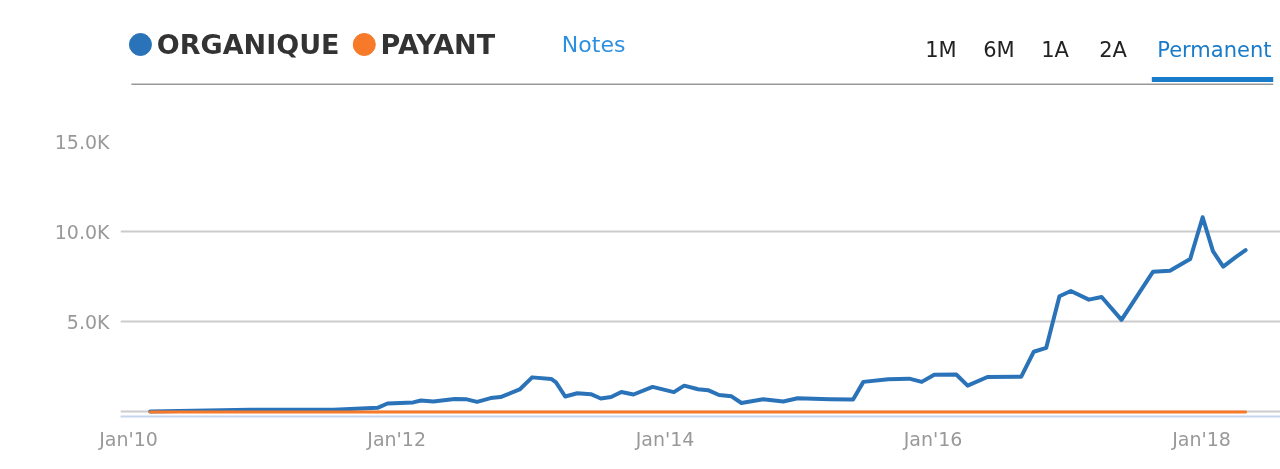 The height and width of the screenshot is (469, 1280). What do you see at coordinates (1113, 49) in the screenshot?
I see `text: 2A` at bounding box center [1113, 49].